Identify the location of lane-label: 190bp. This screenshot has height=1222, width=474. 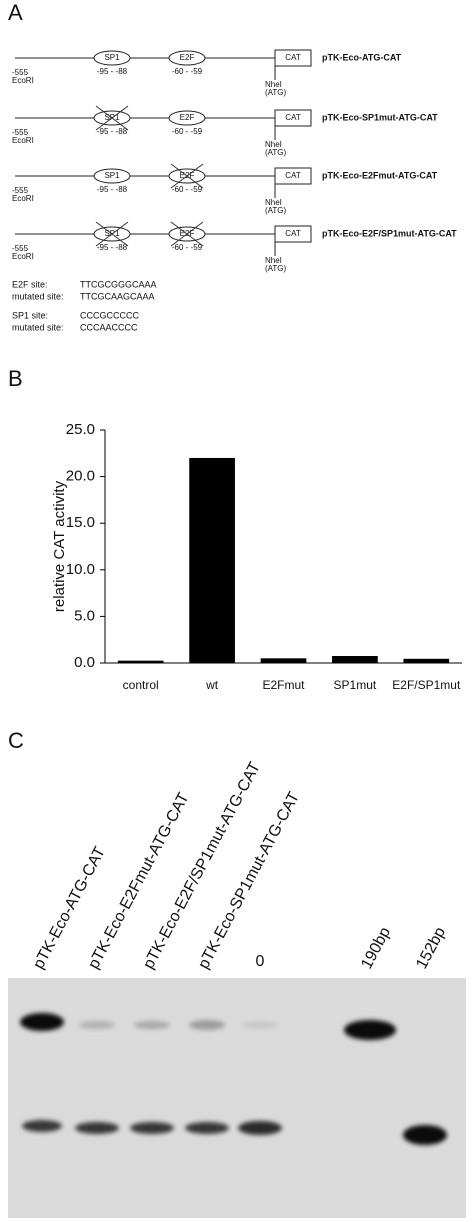
(376, 948).